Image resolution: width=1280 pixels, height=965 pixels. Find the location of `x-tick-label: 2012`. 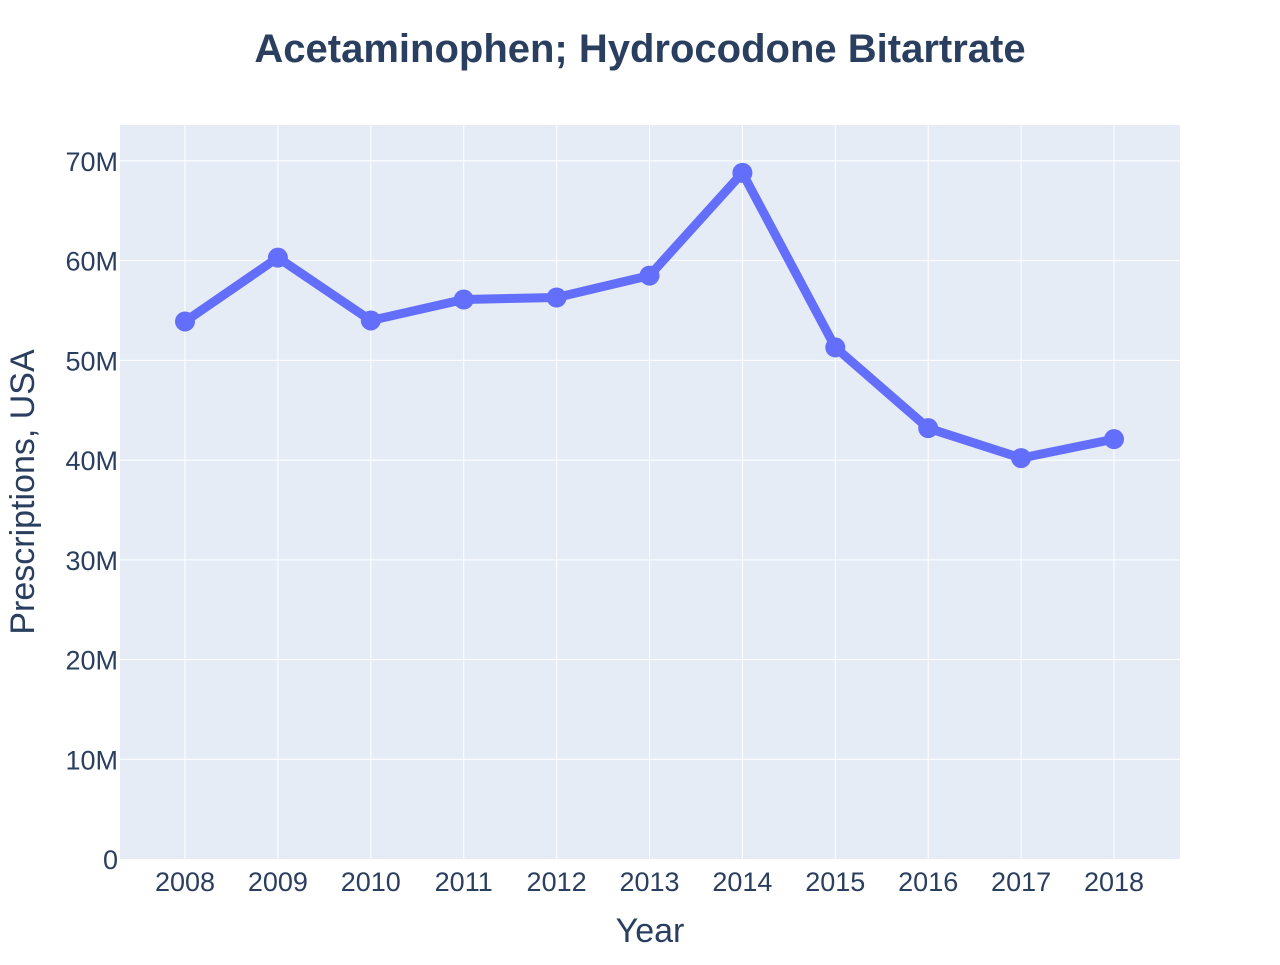

x-tick-label: 2012 is located at coordinates (557, 882).